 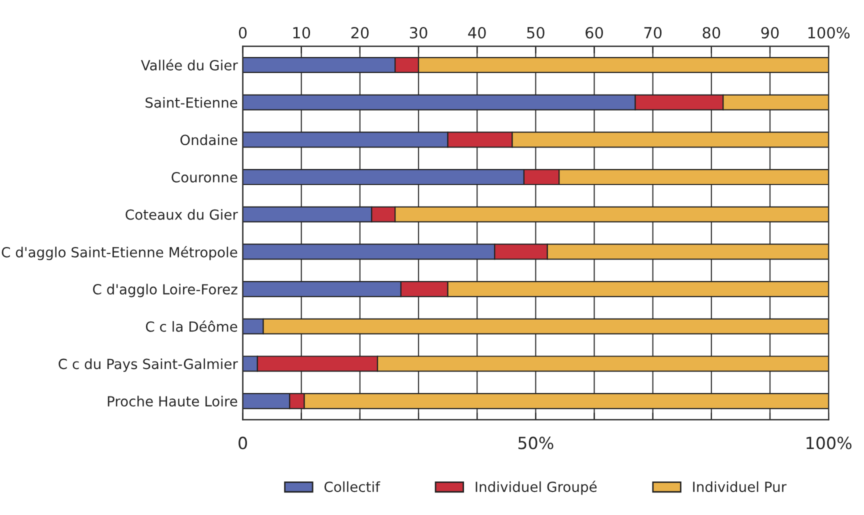 I want to click on y-tick-label: Coteaux du Gier, so click(x=182, y=214).